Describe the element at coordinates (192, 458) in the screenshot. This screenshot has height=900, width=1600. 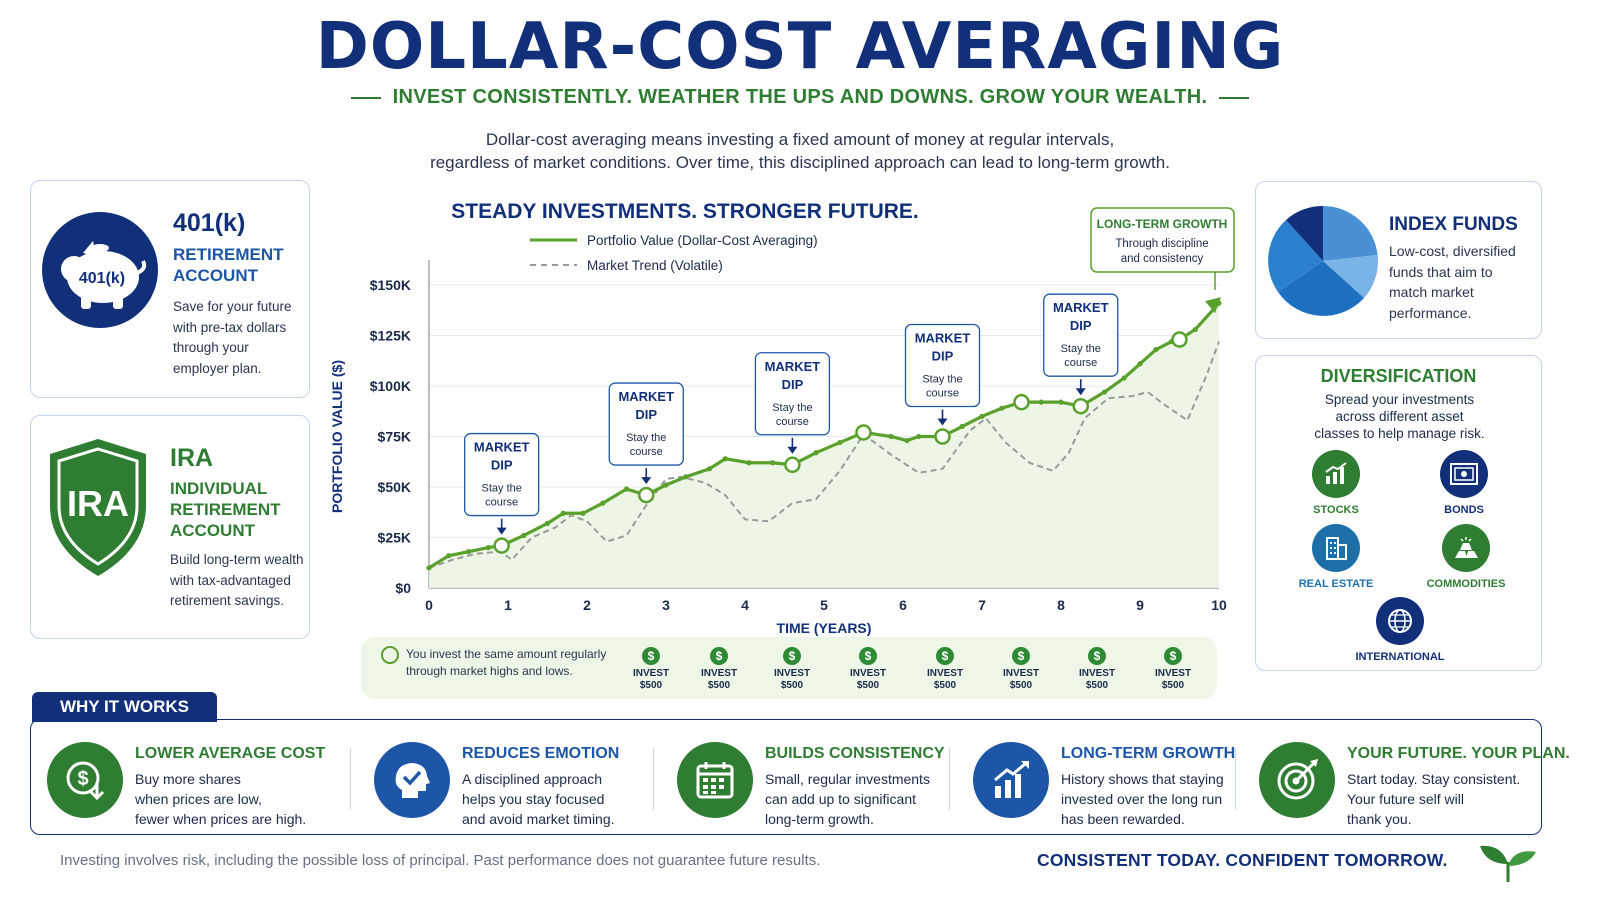
I see `ira-title: IRA` at that location.